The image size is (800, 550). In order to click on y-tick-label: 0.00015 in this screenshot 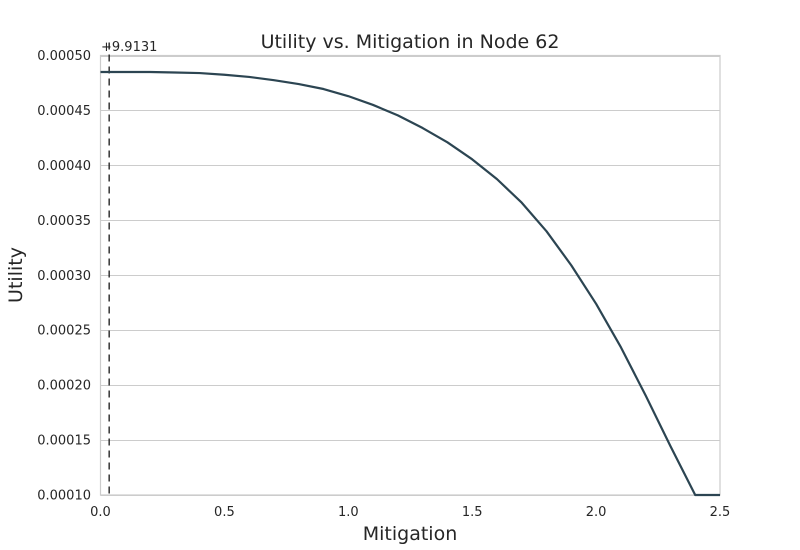, I will do `click(64, 441)`.